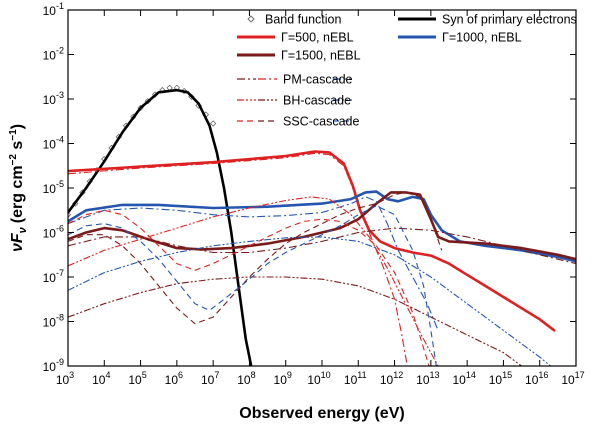 Image resolution: width=598 pixels, height=427 pixels. What do you see at coordinates (283, 378) in the screenshot?
I see `x-tick-label: 10⁹` at bounding box center [283, 378].